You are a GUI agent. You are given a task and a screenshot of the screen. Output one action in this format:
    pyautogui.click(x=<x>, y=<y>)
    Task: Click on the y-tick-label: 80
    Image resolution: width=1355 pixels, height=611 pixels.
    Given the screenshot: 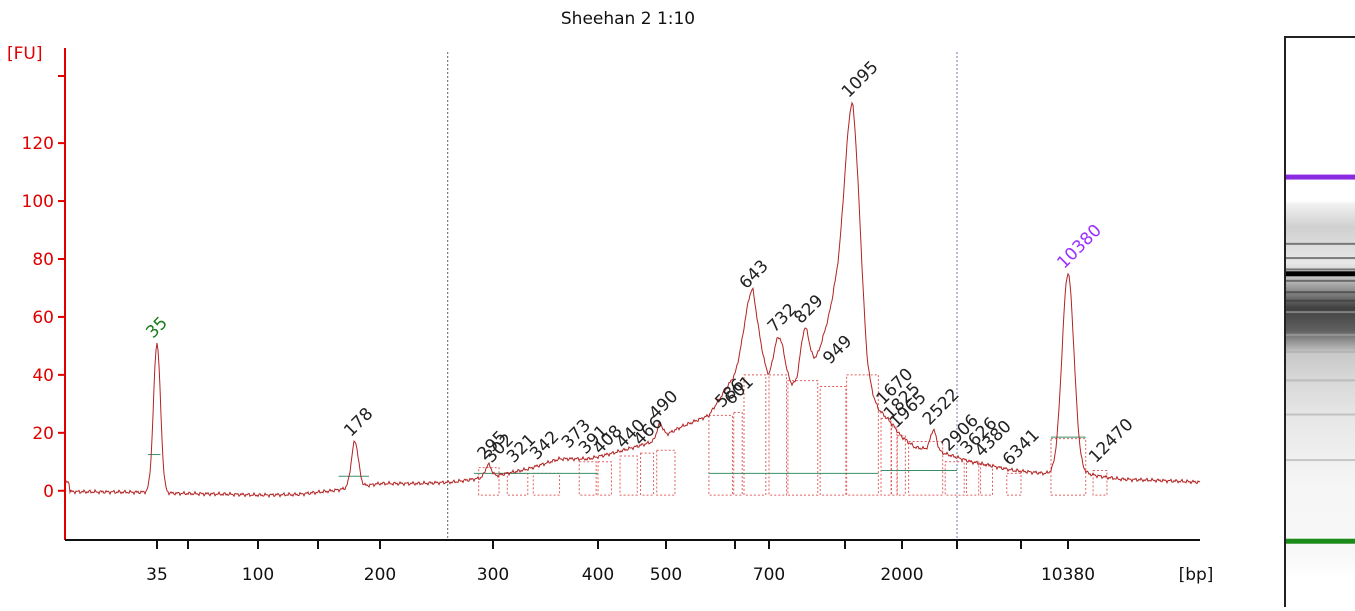 What is the action you would take?
    pyautogui.click(x=43, y=260)
    